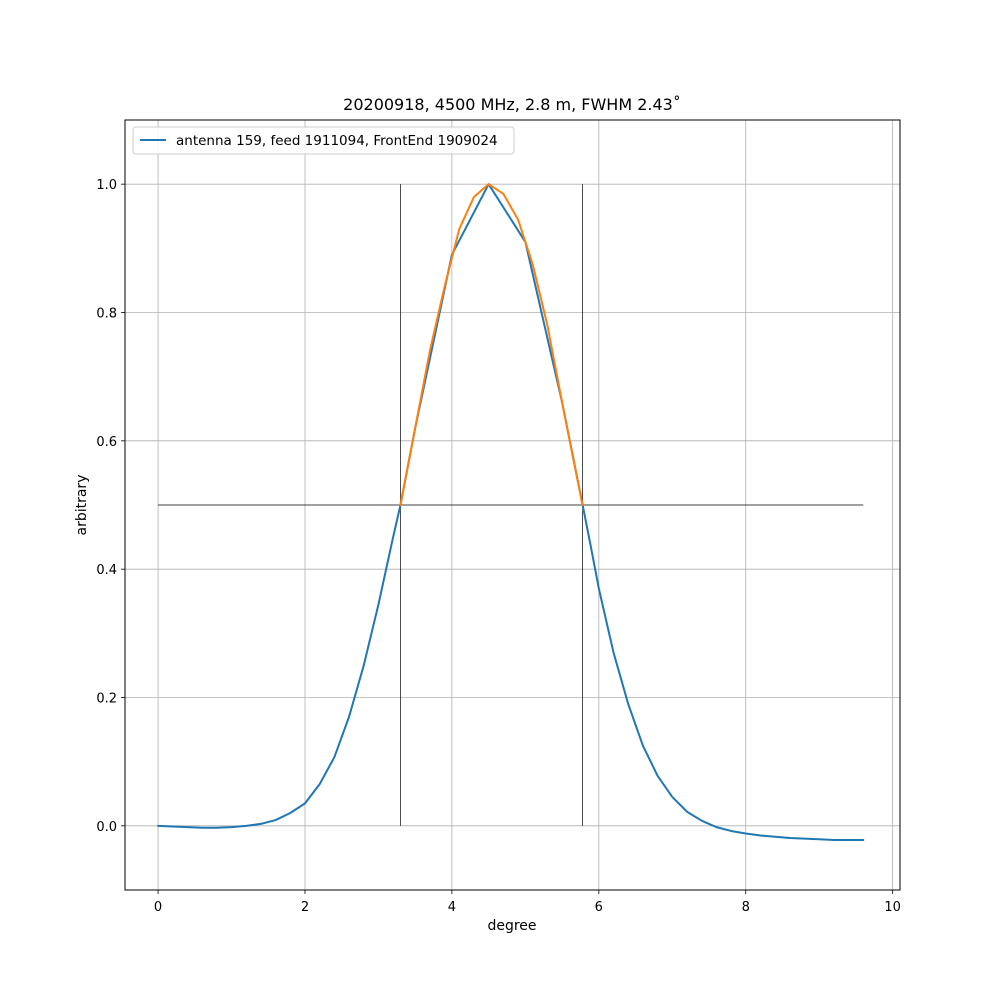 The image size is (1000, 1004). What do you see at coordinates (106, 827) in the screenshot?
I see `y-tick-label: 0.0` at bounding box center [106, 827].